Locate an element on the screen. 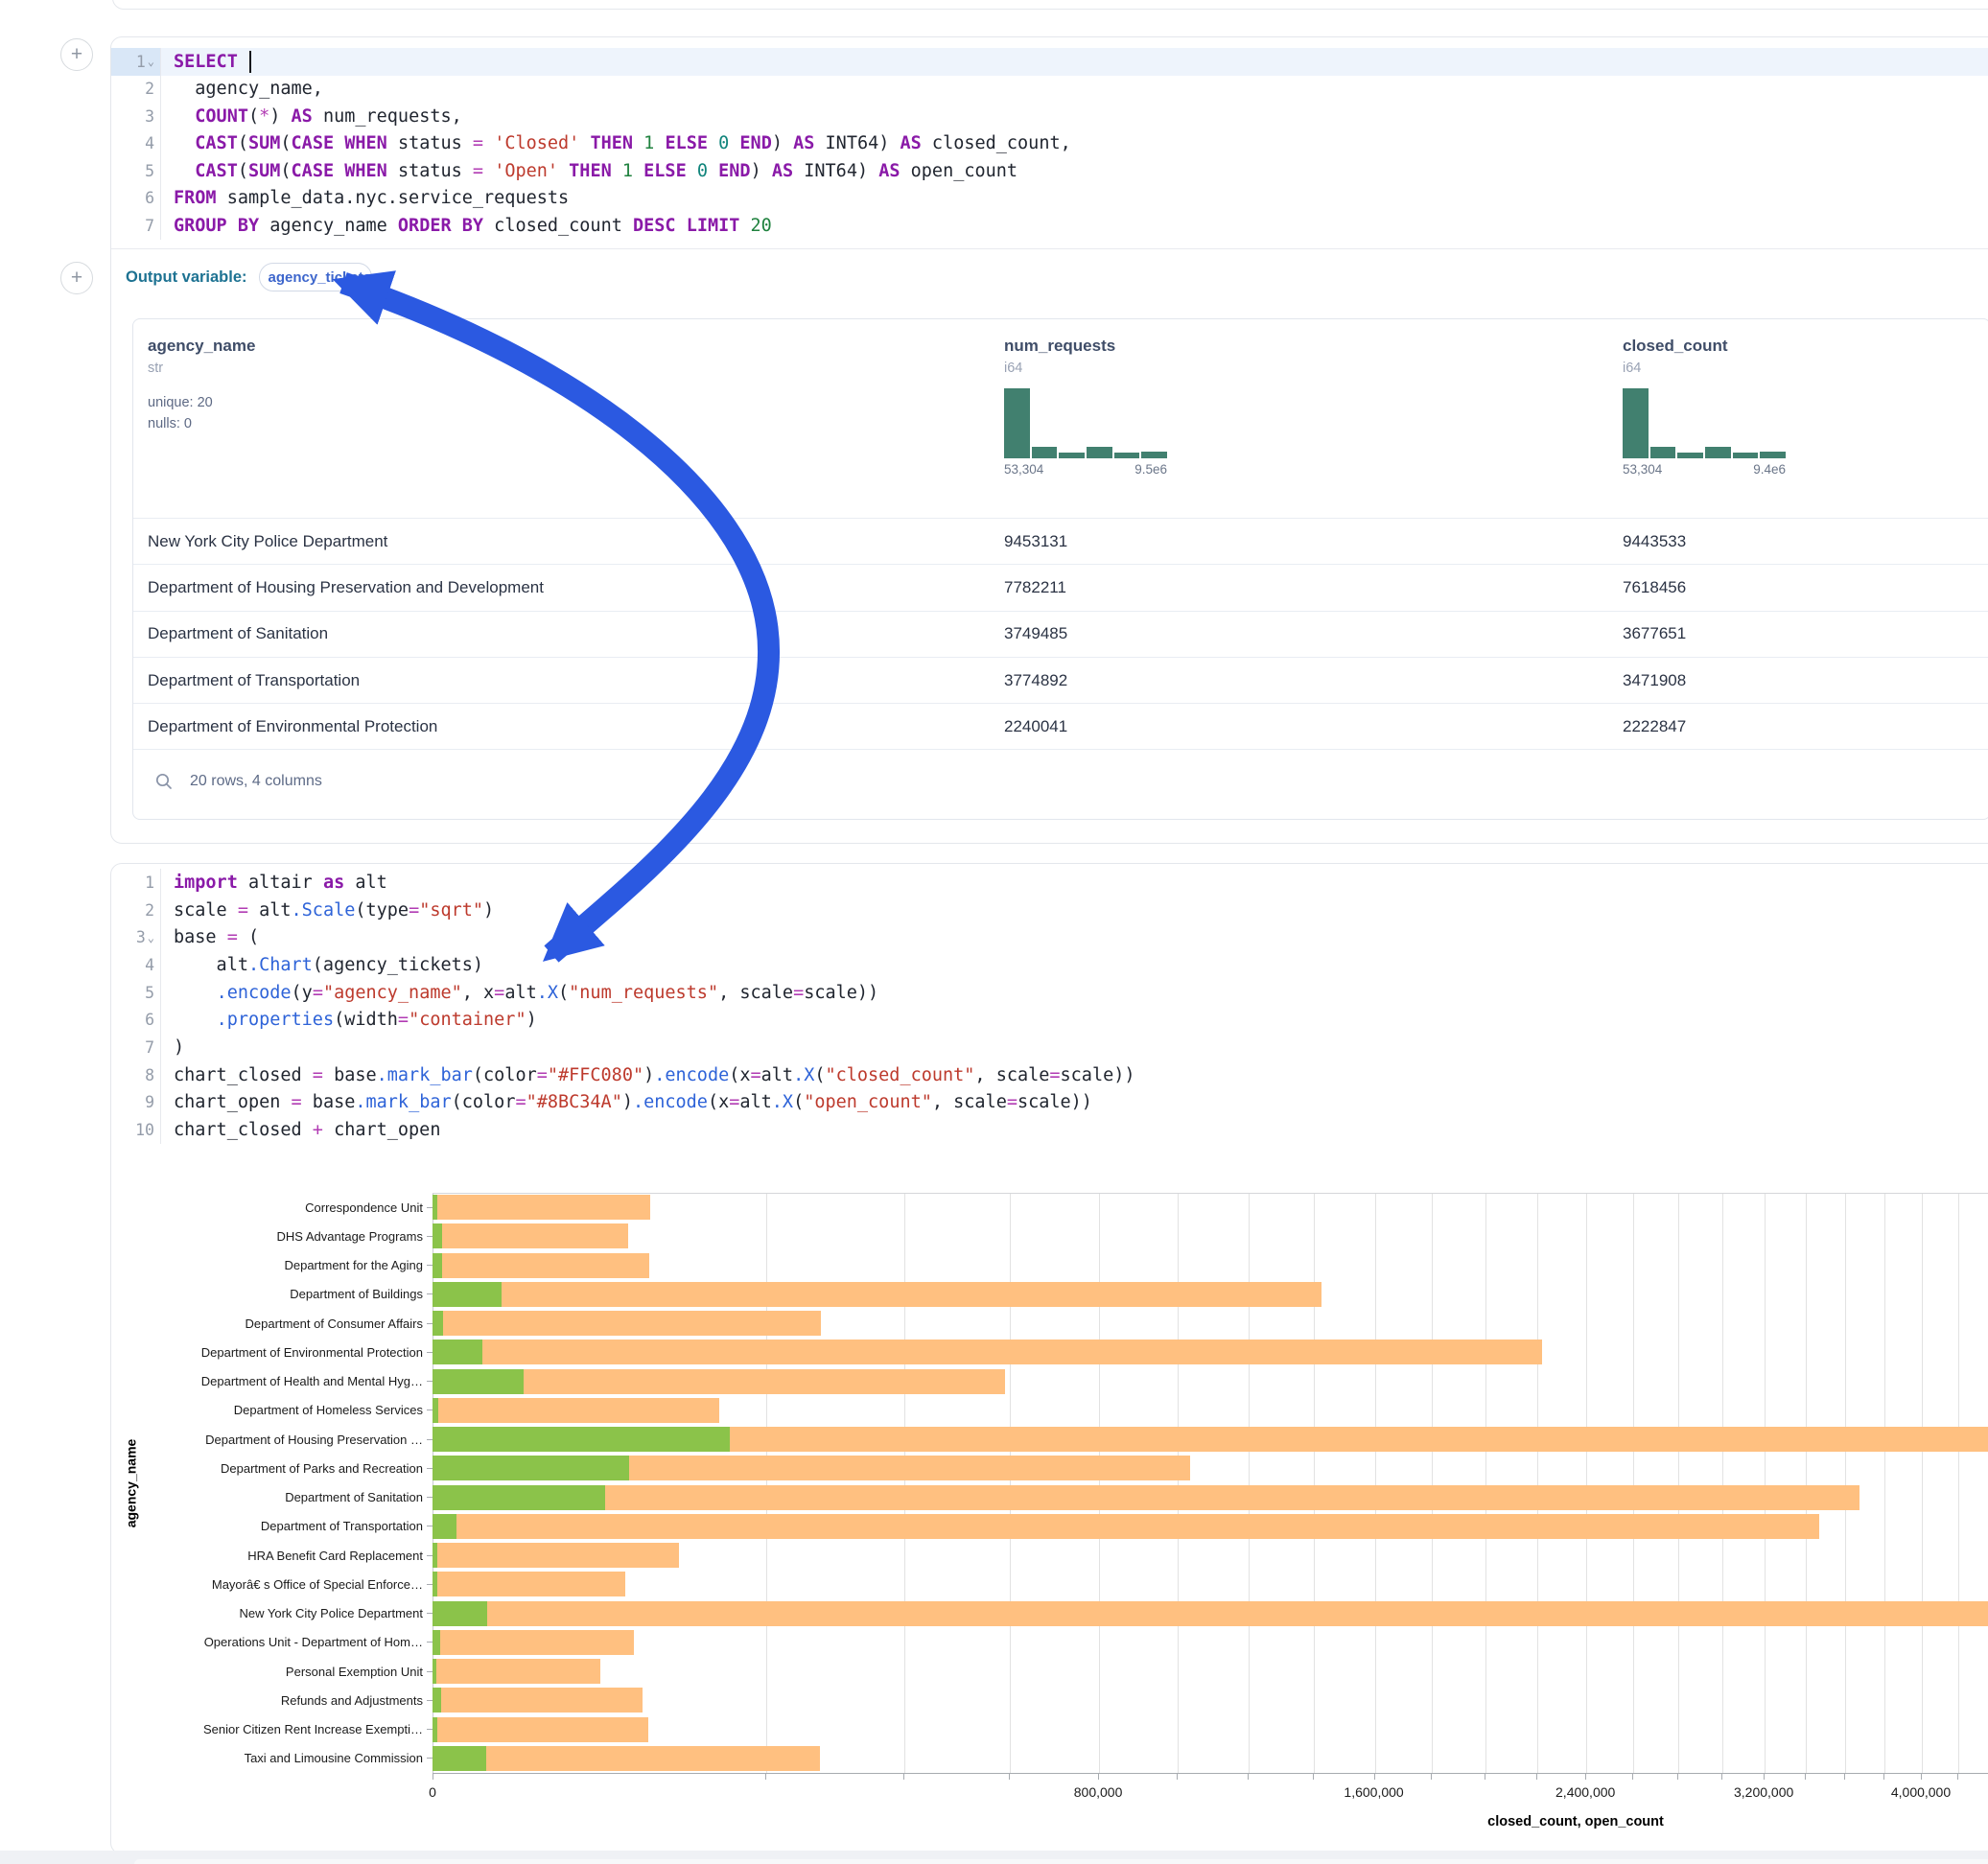 The width and height of the screenshot is (1988, 1864). chart-row: Department of Consumer Affairs is located at coordinates (1049, 1323).